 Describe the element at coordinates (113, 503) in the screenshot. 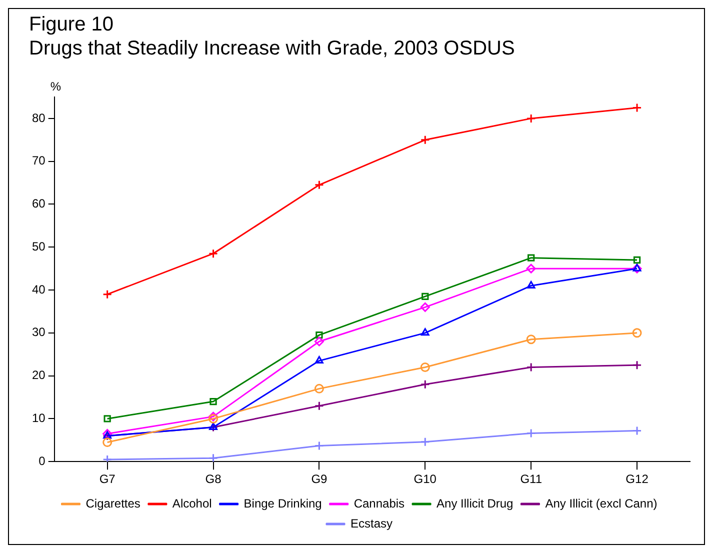

I see `legend-label: Cigarettes` at that location.